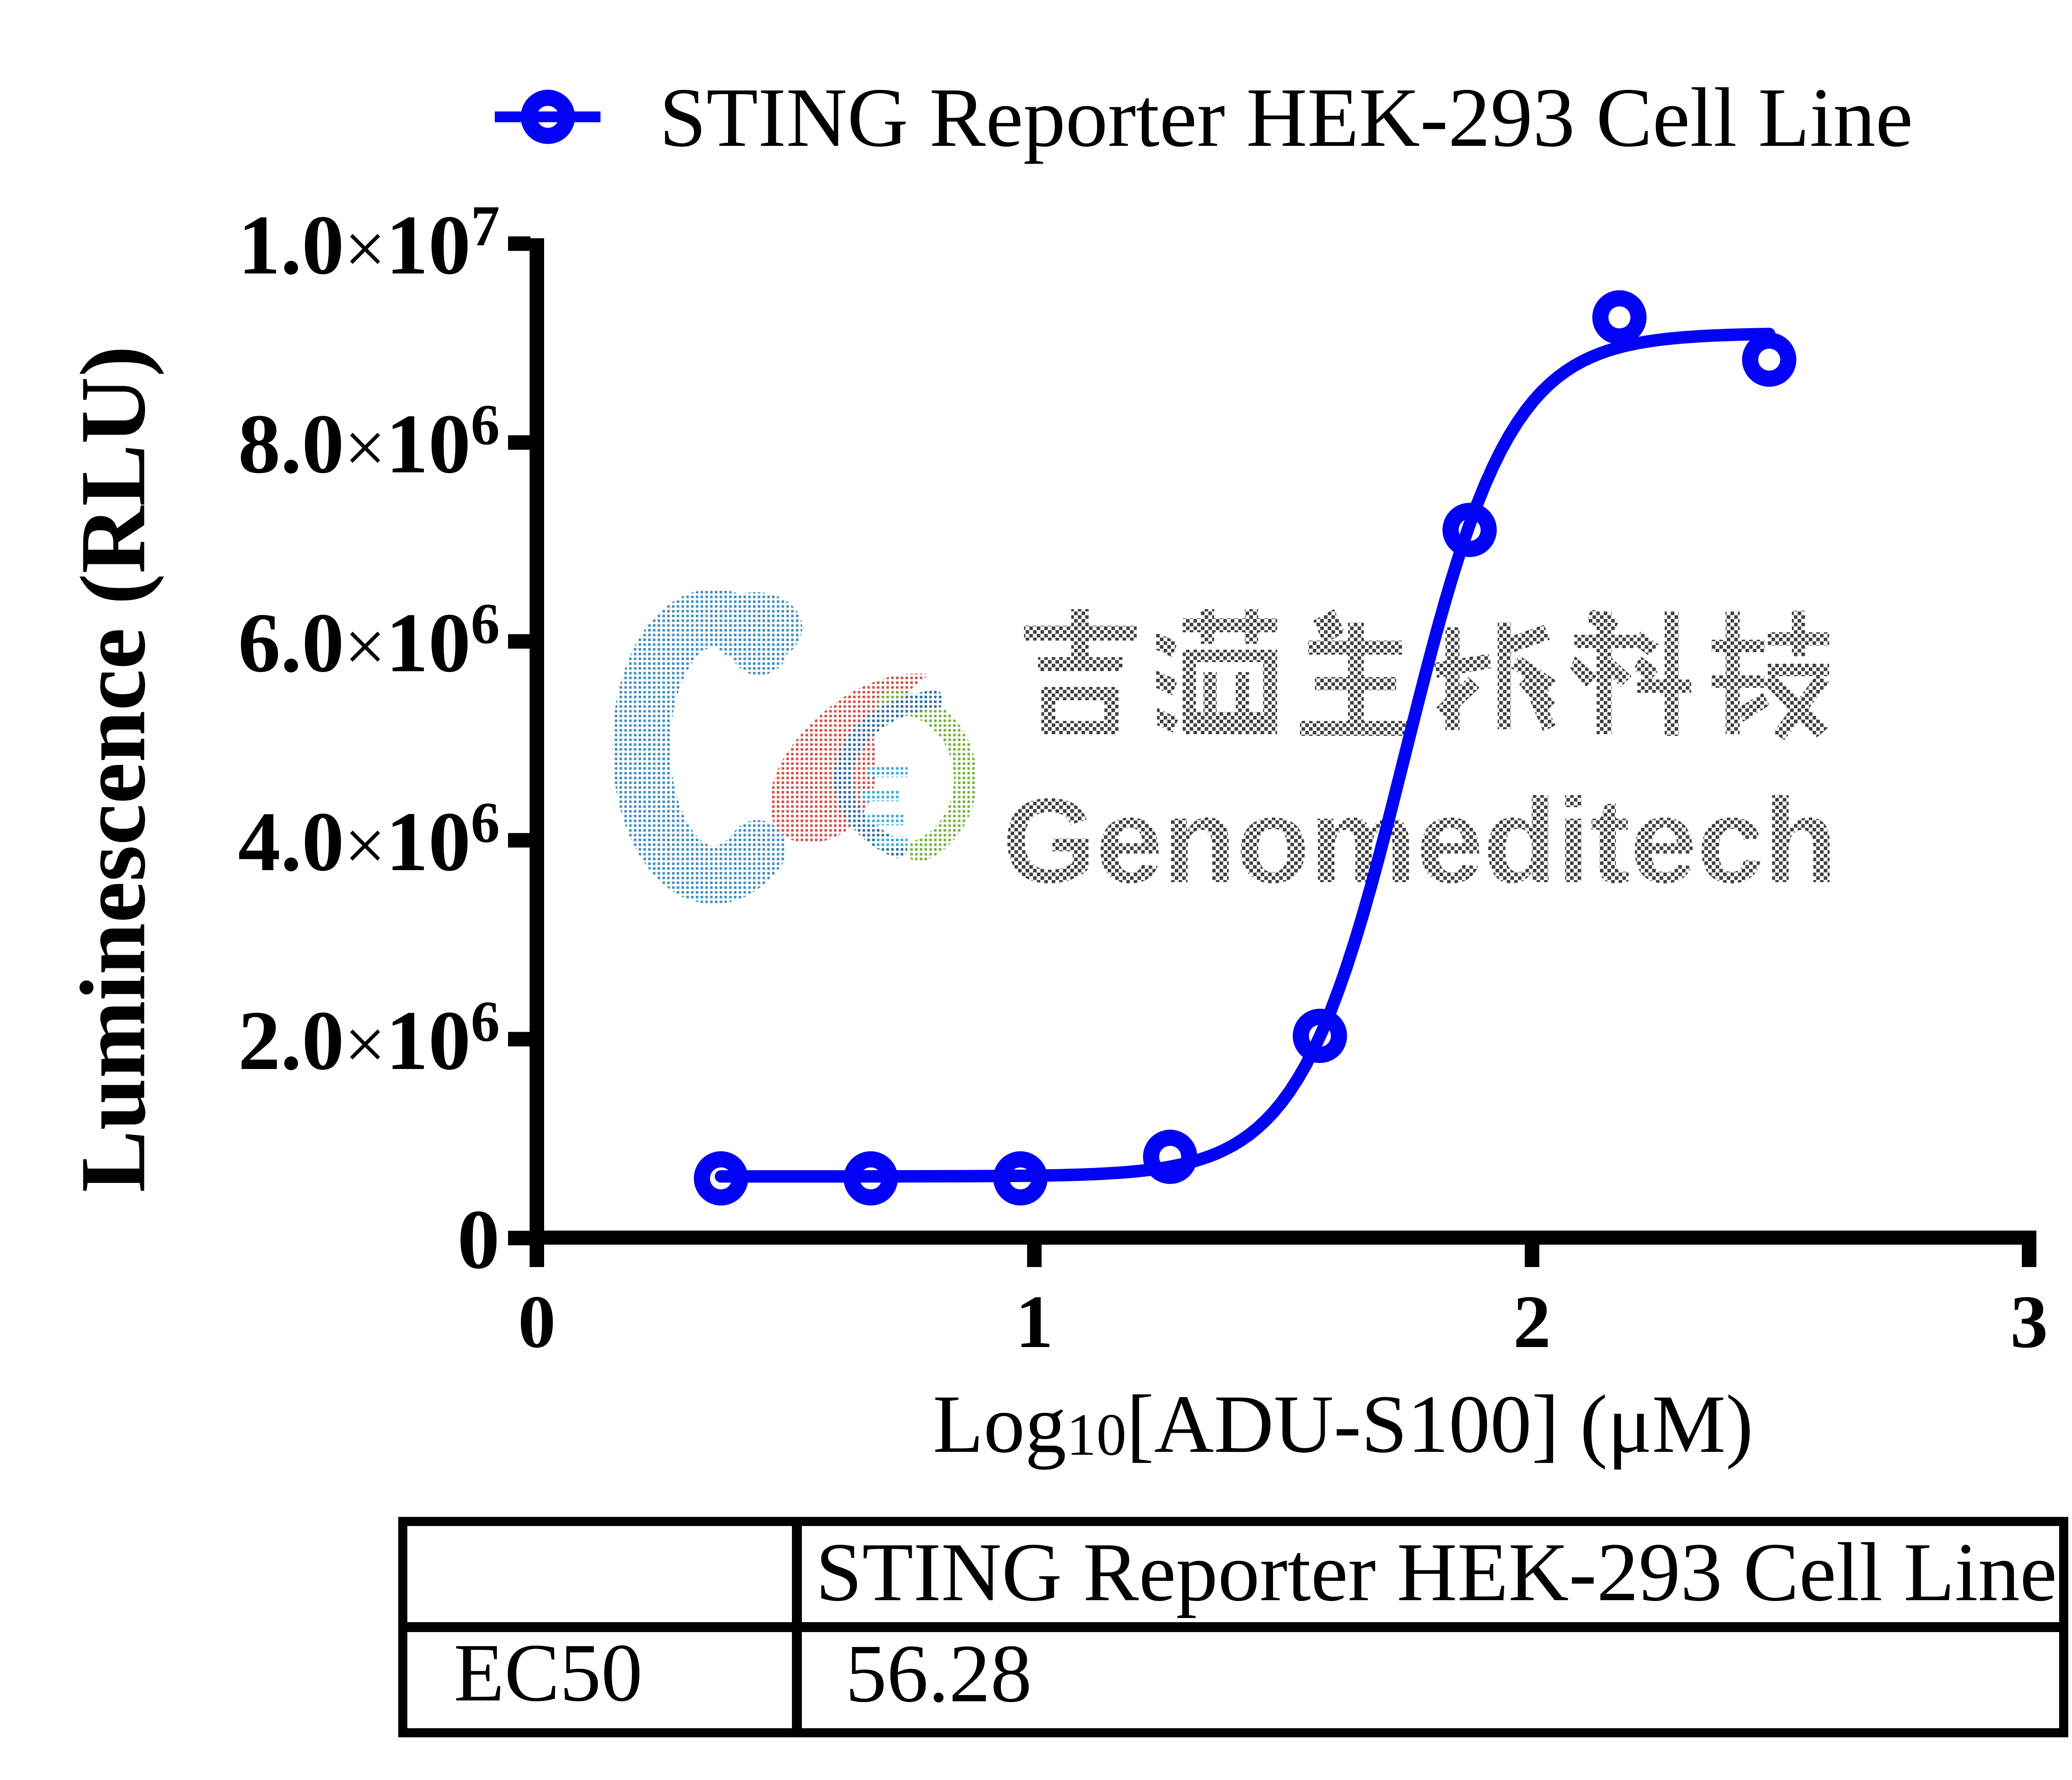 The width and height of the screenshot is (2072, 1780). Describe the element at coordinates (938, 1674) in the screenshot. I see `svg-text: 56.28` at that location.